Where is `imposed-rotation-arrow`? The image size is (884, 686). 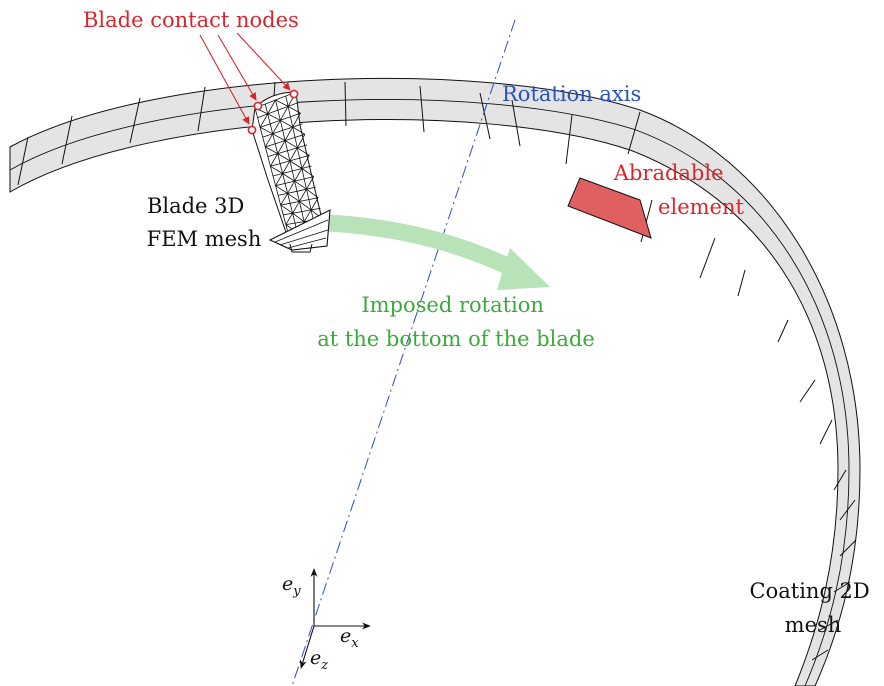
imposed-rotation-arrow is located at coordinates (429, 251).